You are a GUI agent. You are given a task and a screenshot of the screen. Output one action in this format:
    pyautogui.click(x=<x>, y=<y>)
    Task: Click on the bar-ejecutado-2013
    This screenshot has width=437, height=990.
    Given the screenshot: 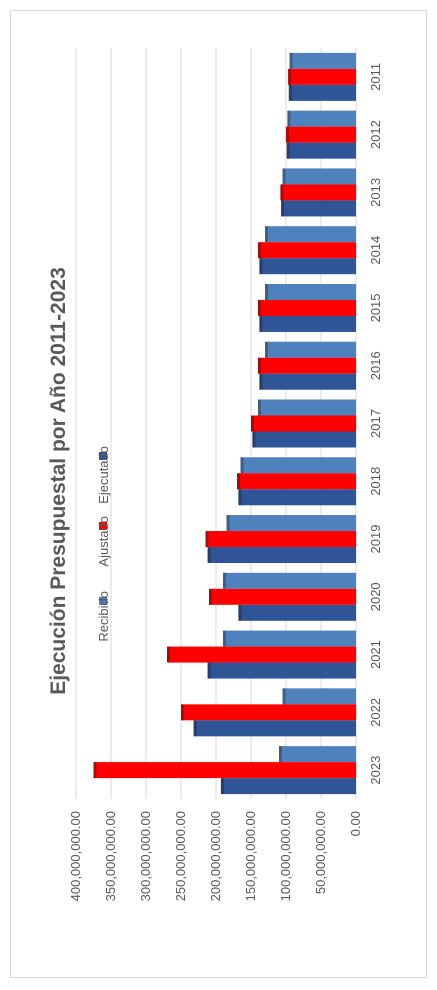 What is the action you would take?
    pyautogui.click(x=318, y=208)
    